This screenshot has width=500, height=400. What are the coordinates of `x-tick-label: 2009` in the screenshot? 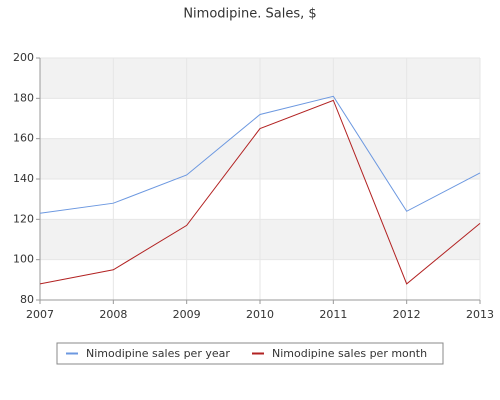 It's located at (187, 314).